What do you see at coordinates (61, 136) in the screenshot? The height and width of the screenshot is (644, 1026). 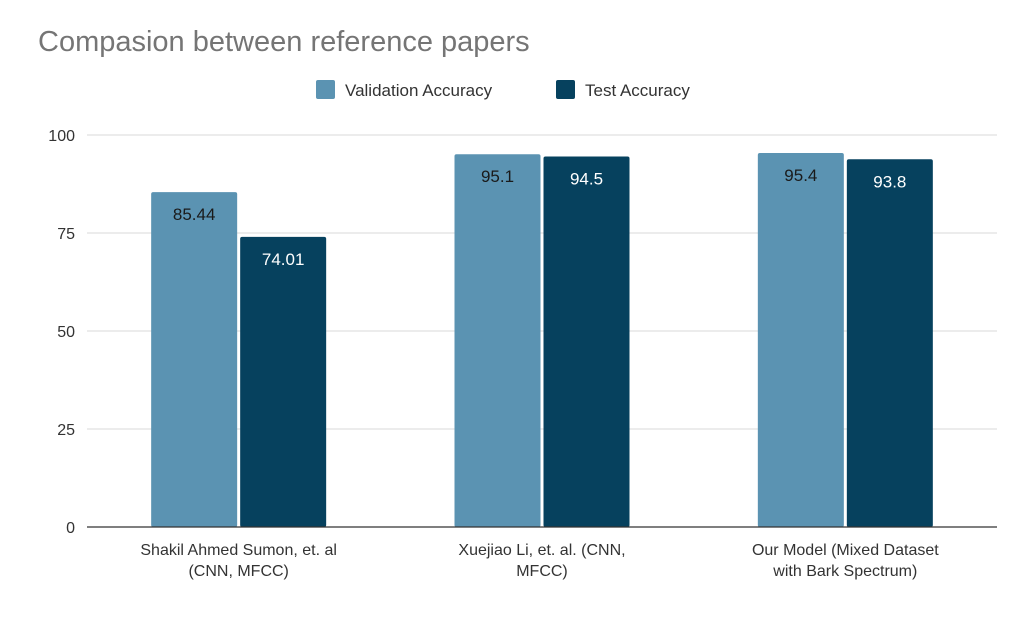 I see `y-tick-label: 100` at bounding box center [61, 136].